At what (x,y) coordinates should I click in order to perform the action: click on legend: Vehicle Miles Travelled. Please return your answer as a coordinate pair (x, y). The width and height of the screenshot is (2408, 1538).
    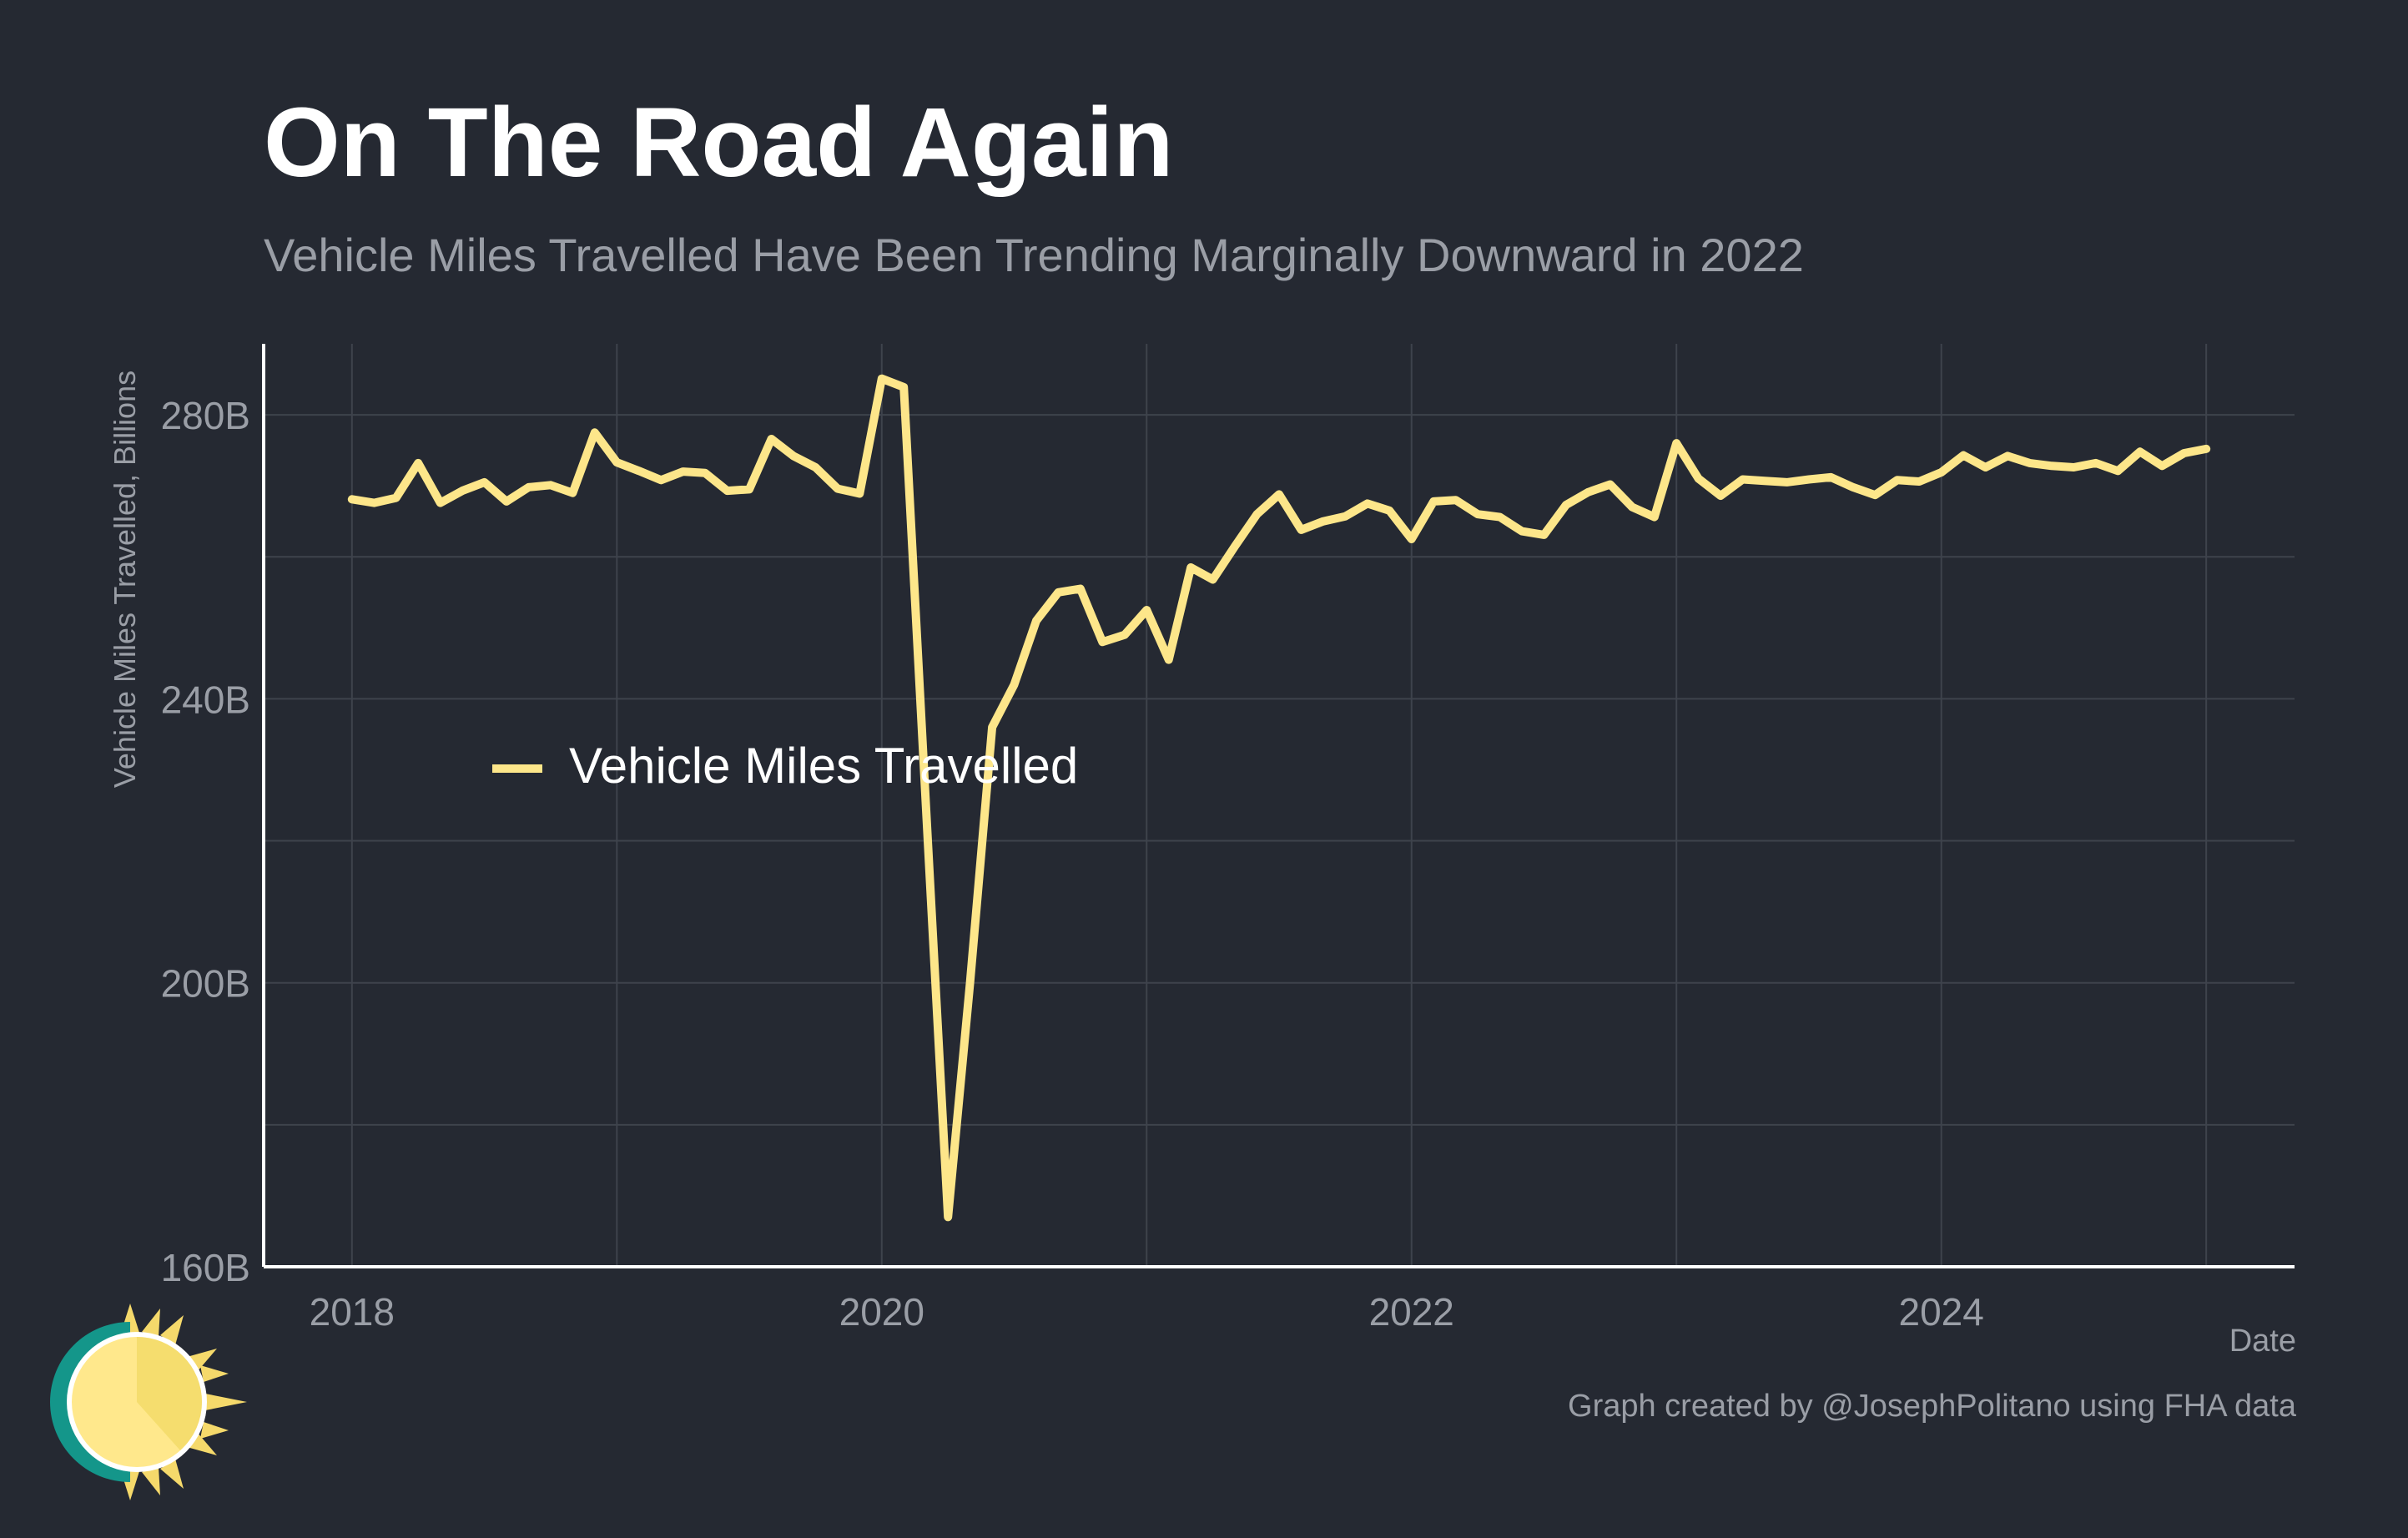
    Looking at the image, I should click on (785, 766).